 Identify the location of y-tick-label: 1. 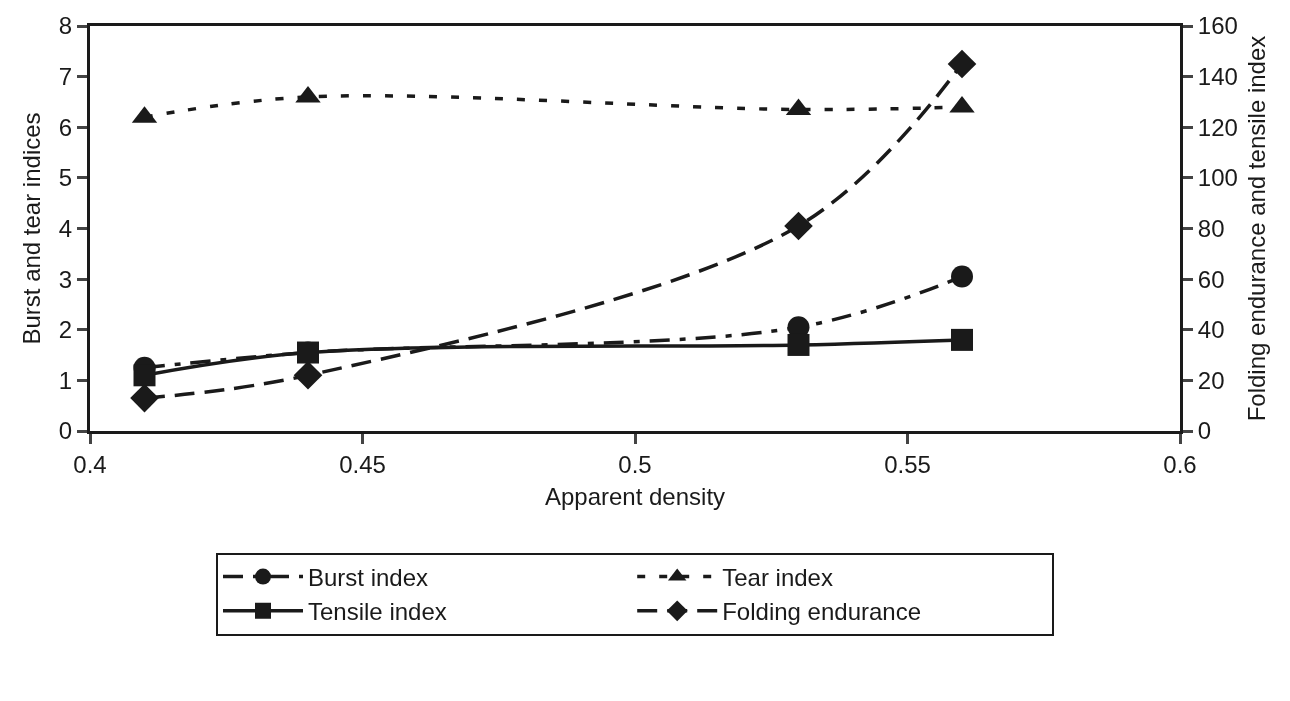
(65, 380).